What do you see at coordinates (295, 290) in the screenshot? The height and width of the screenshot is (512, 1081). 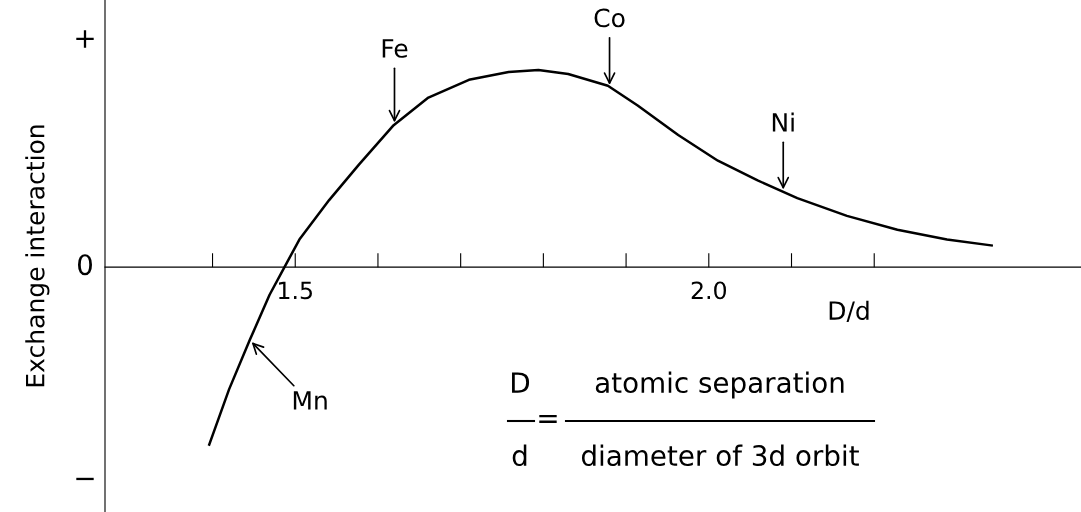 I see `x-tick-label: 1.5` at bounding box center [295, 290].